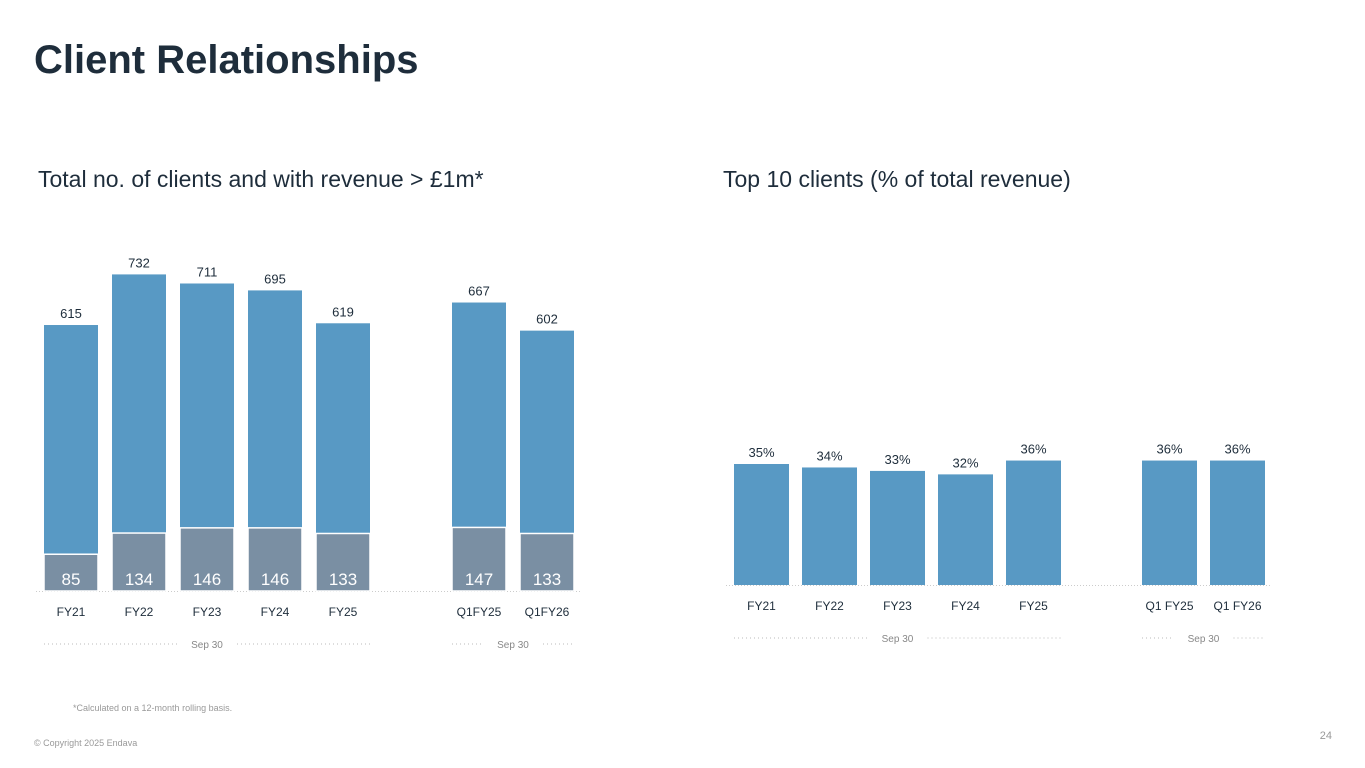  What do you see at coordinates (275, 278) in the screenshot?
I see `value-label: 695` at bounding box center [275, 278].